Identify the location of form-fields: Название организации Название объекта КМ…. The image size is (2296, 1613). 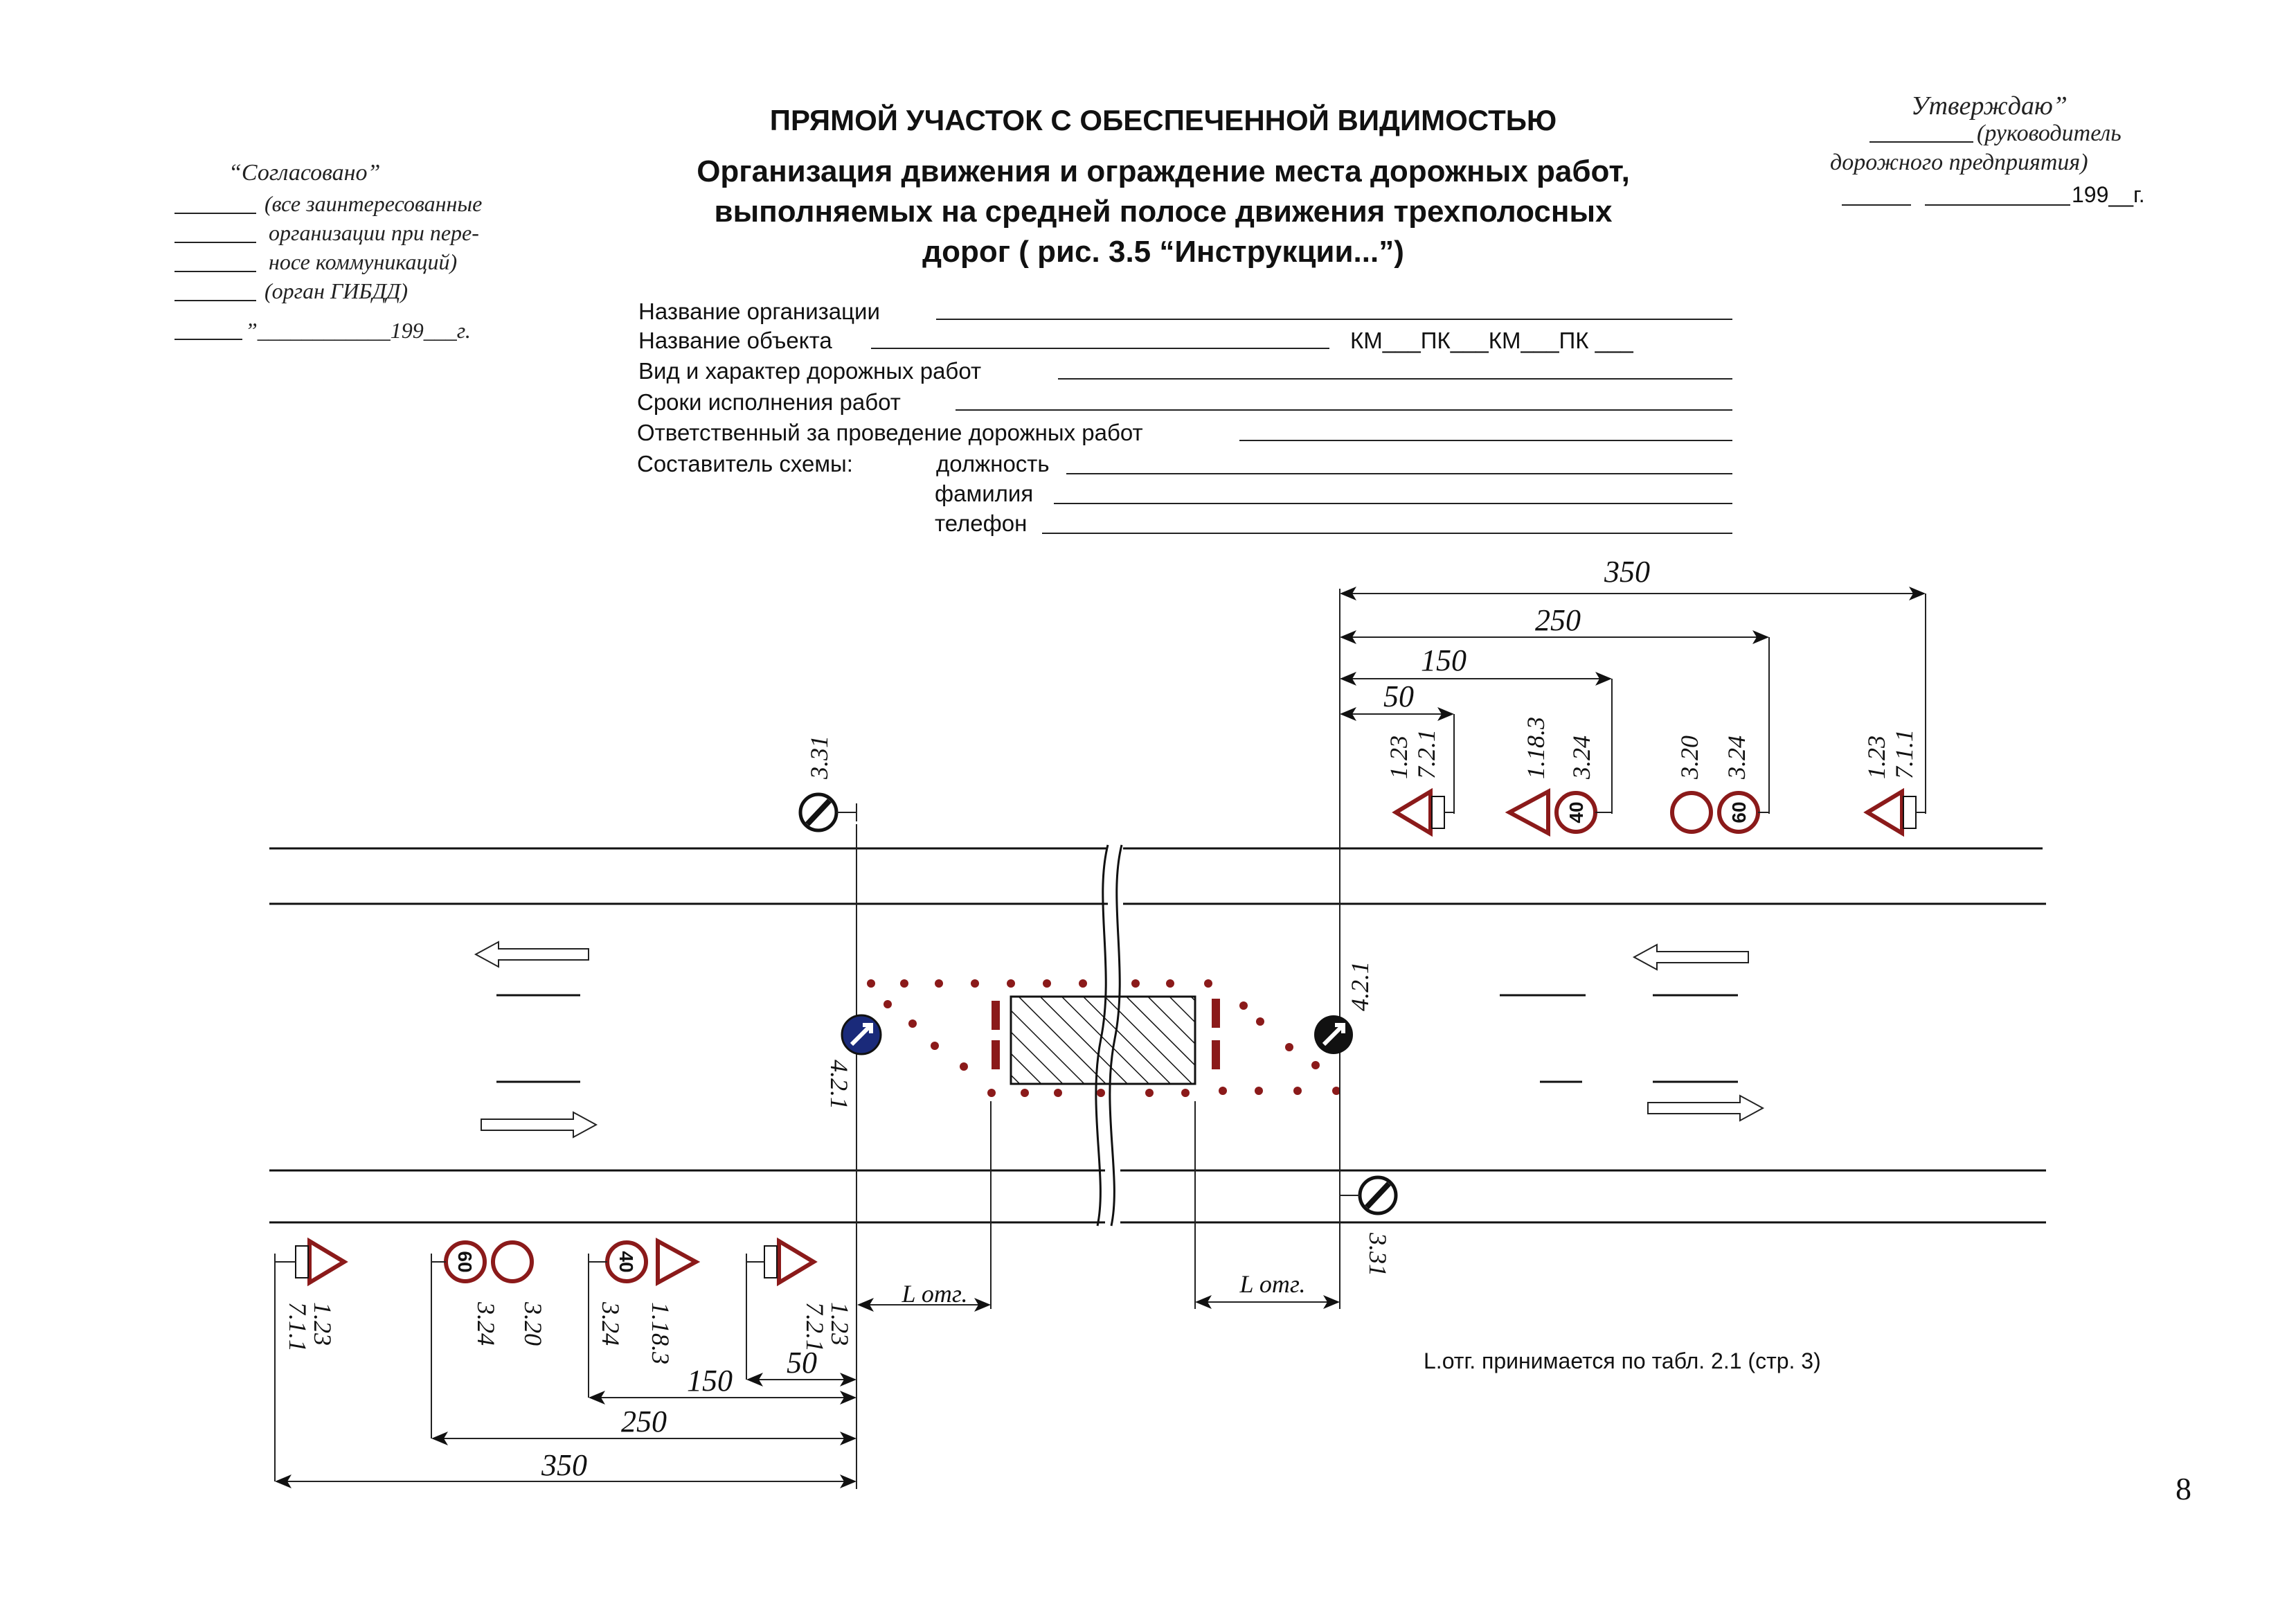
(1184, 417).